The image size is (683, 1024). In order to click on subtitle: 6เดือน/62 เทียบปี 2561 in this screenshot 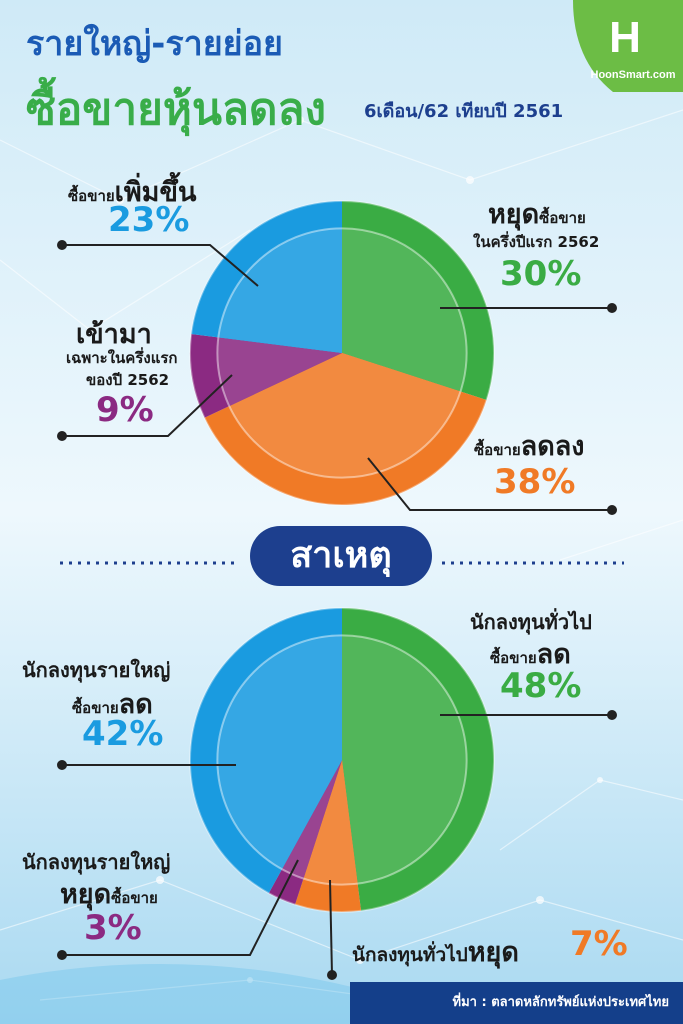, I will do `click(464, 111)`.